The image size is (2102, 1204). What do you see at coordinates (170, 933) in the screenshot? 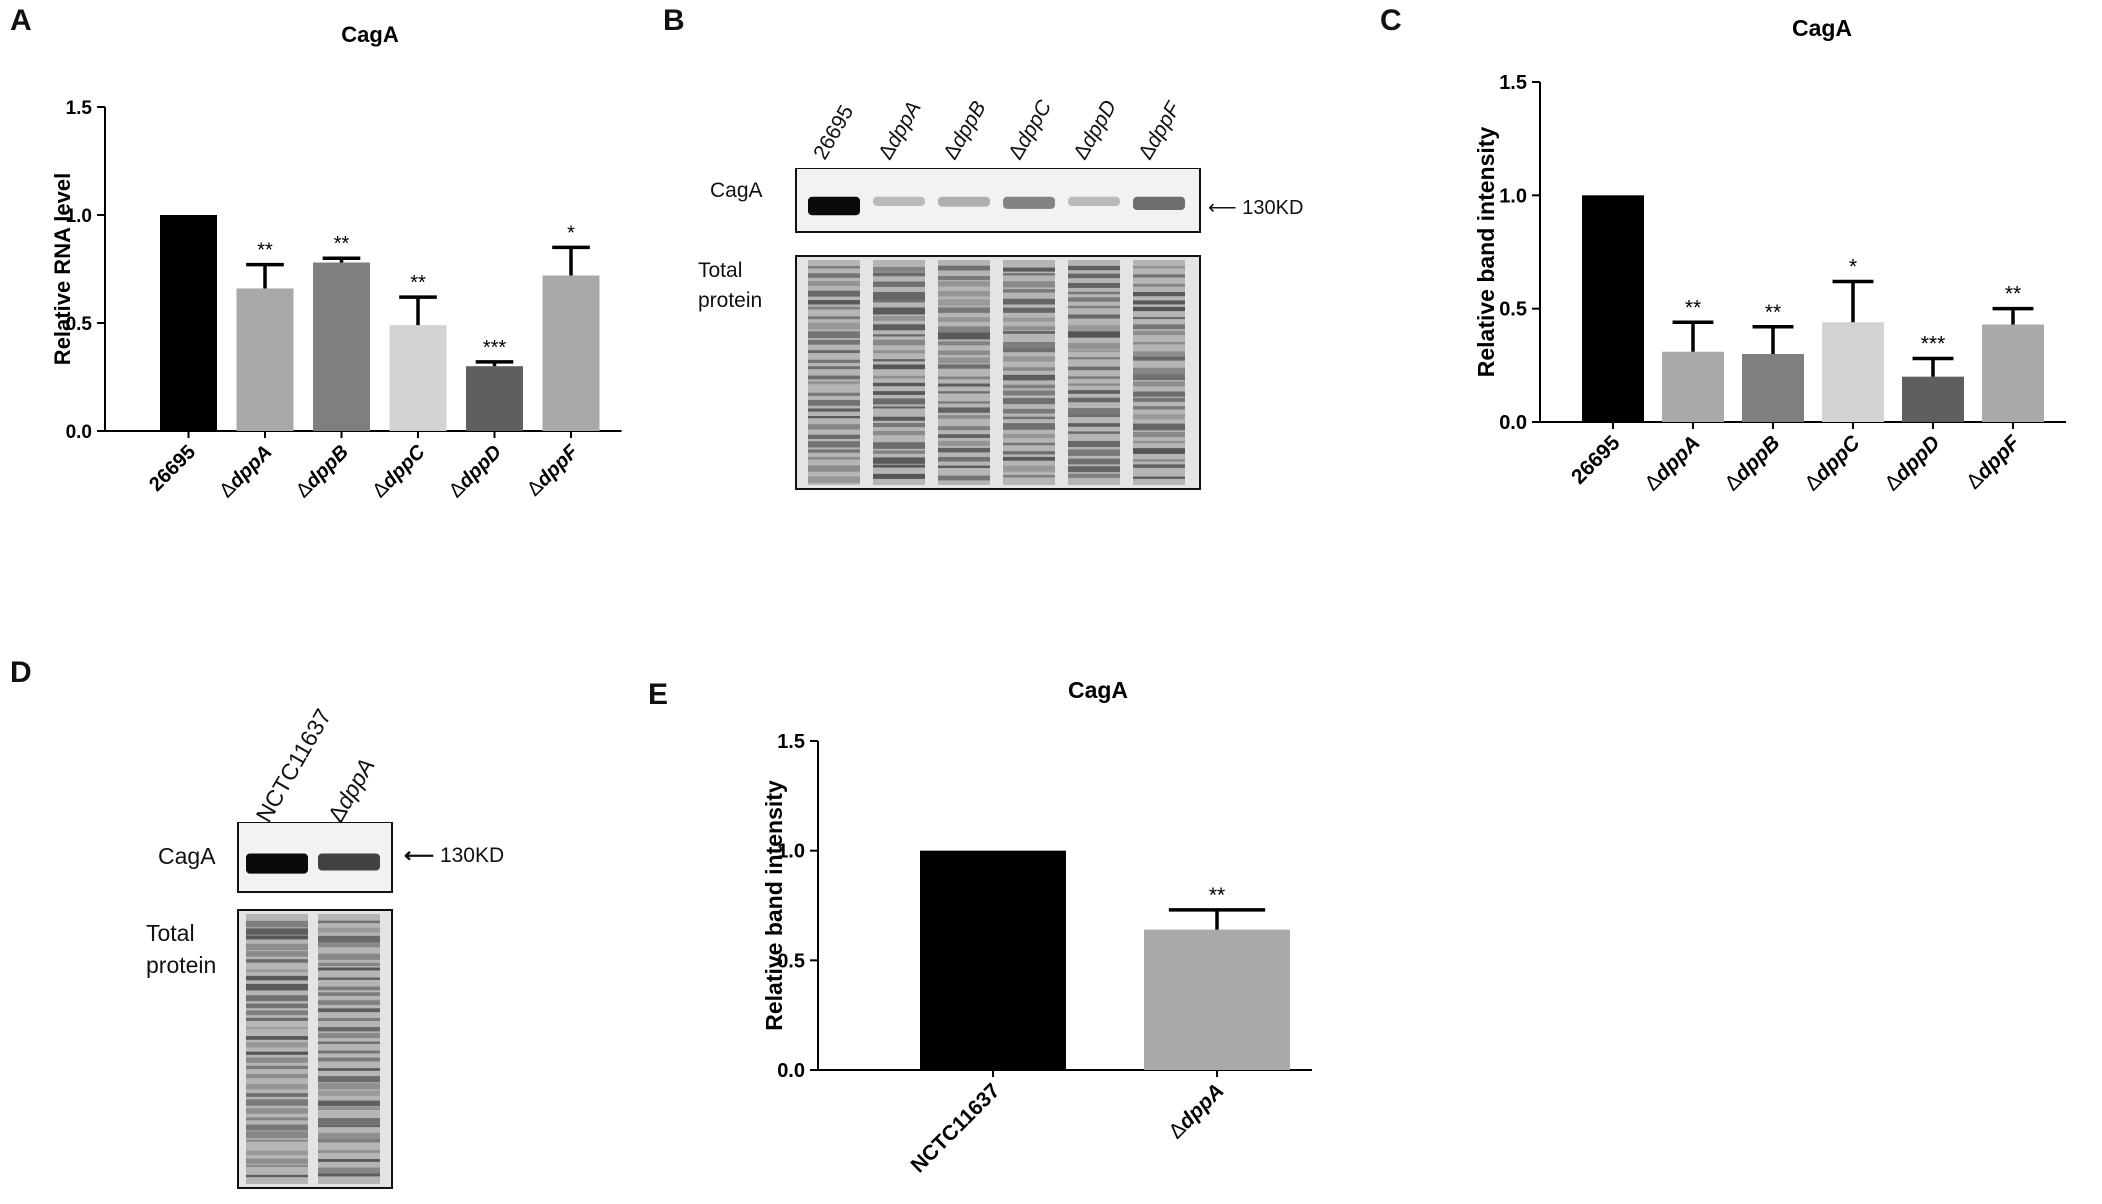
I see `blot-d-total-label-1: Total` at bounding box center [170, 933].